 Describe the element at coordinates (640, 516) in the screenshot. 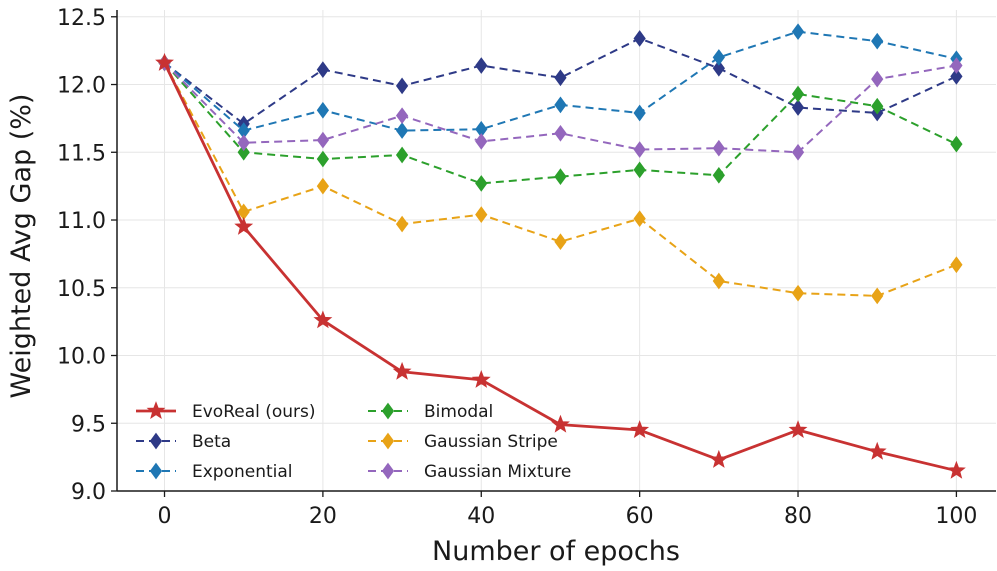

I see `x-tick-label: 60` at that location.